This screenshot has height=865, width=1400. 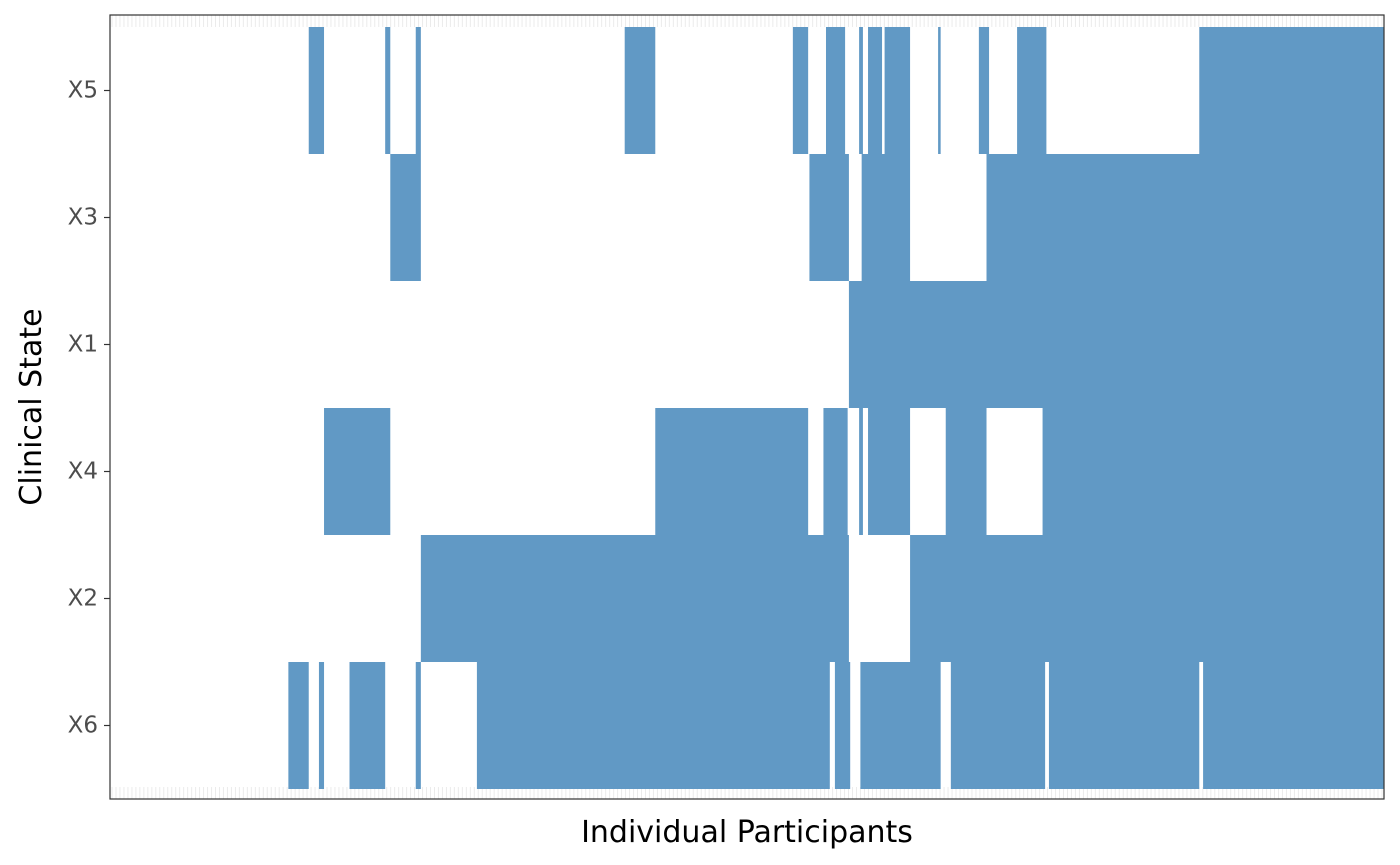 I want to click on y-tick-label-x6: X6, so click(x=83, y=726).